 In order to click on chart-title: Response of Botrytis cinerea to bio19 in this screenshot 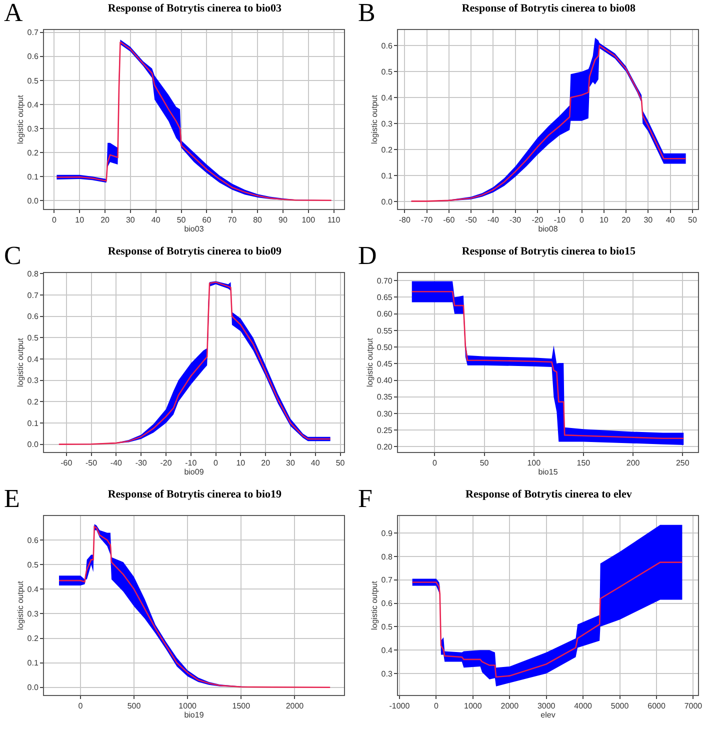, I will do `click(195, 494)`.